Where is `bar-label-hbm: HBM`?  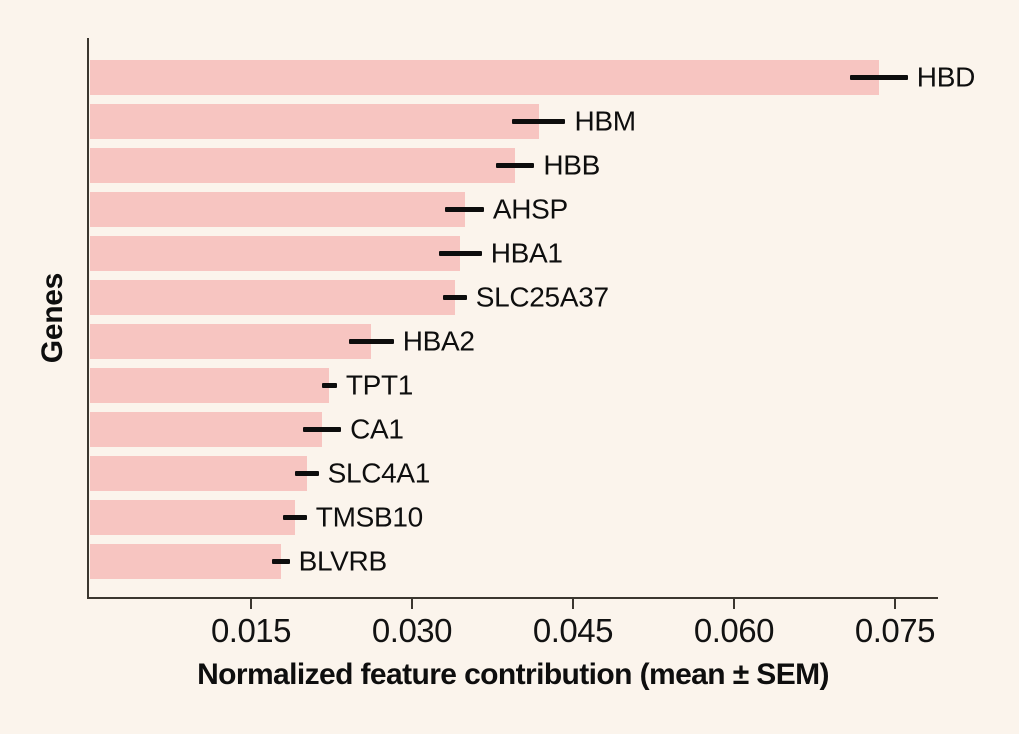
bar-label-hbm: HBM is located at coordinates (605, 120).